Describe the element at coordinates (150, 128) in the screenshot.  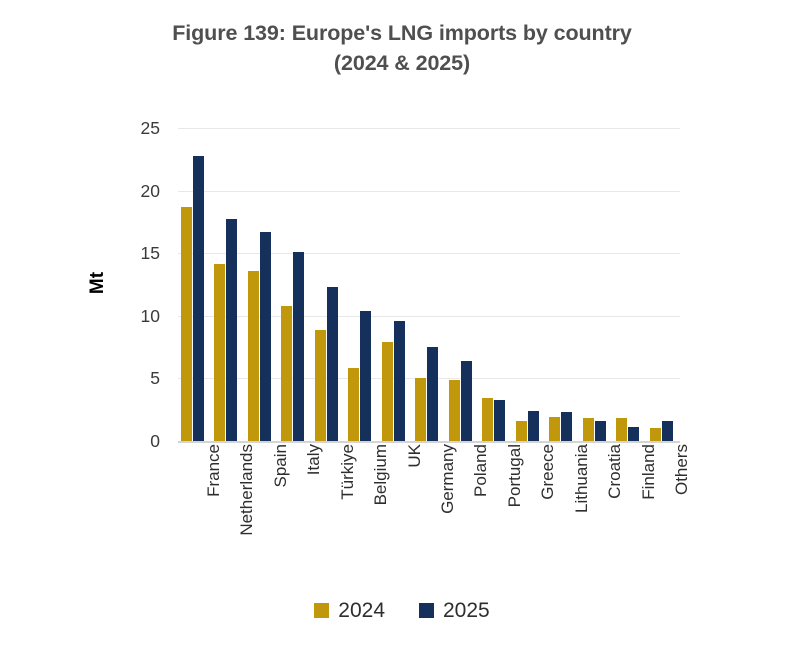
I see `y-tick-label-25: 25` at that location.